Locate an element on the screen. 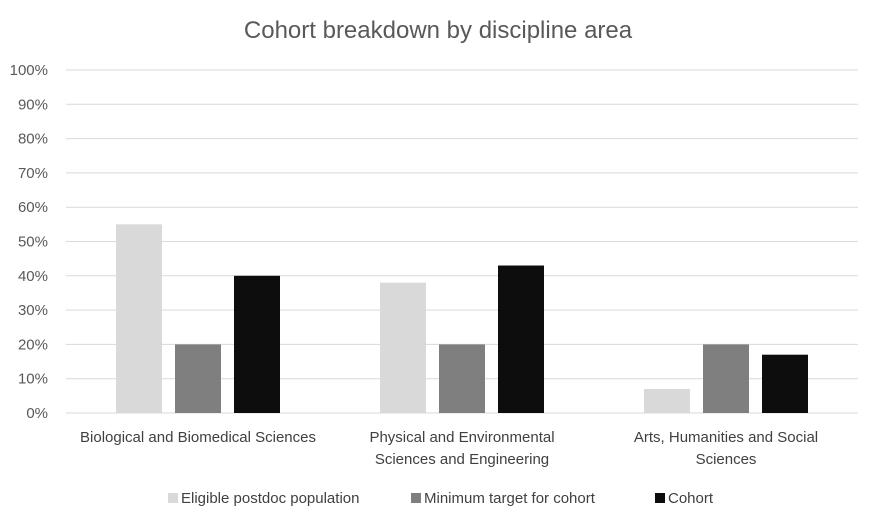 The width and height of the screenshot is (876, 526). y-tick-label: 30% is located at coordinates (33, 310).